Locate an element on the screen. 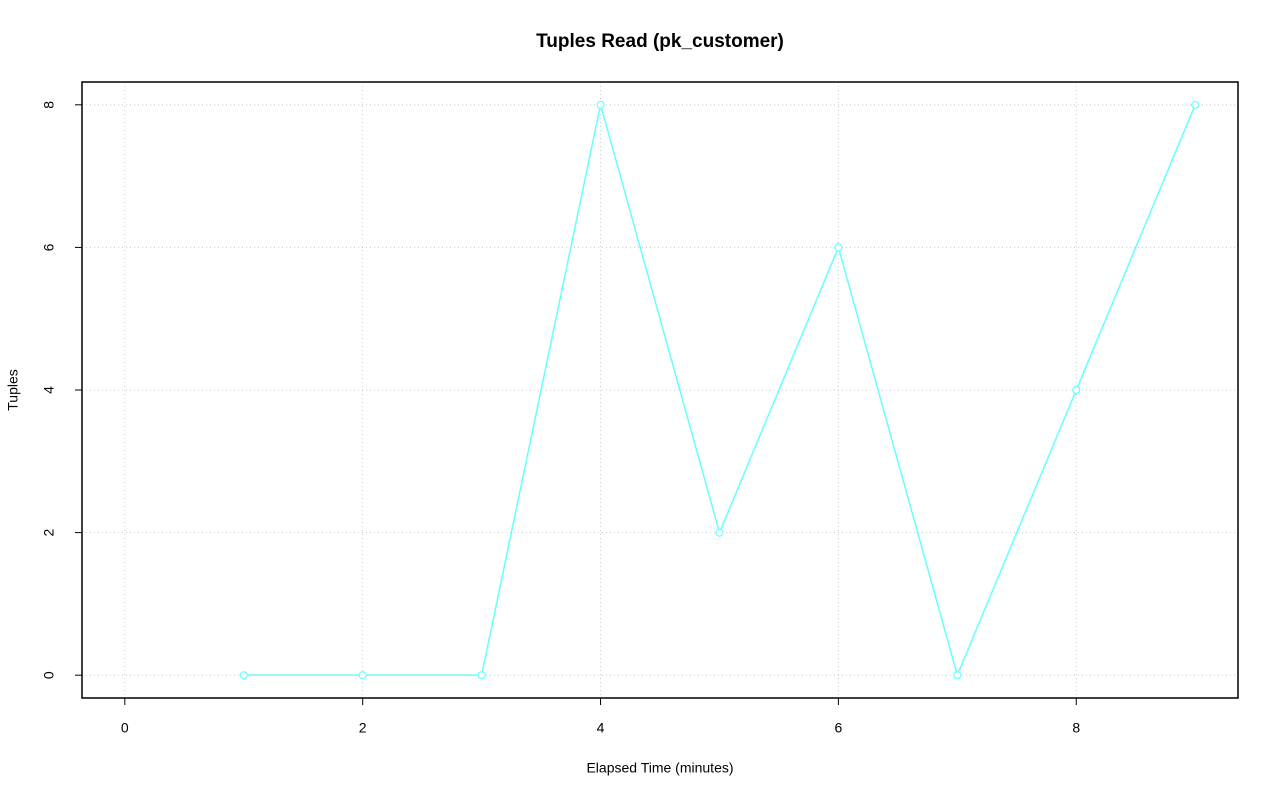  y-tick-label: 8 is located at coordinates (49, 105).